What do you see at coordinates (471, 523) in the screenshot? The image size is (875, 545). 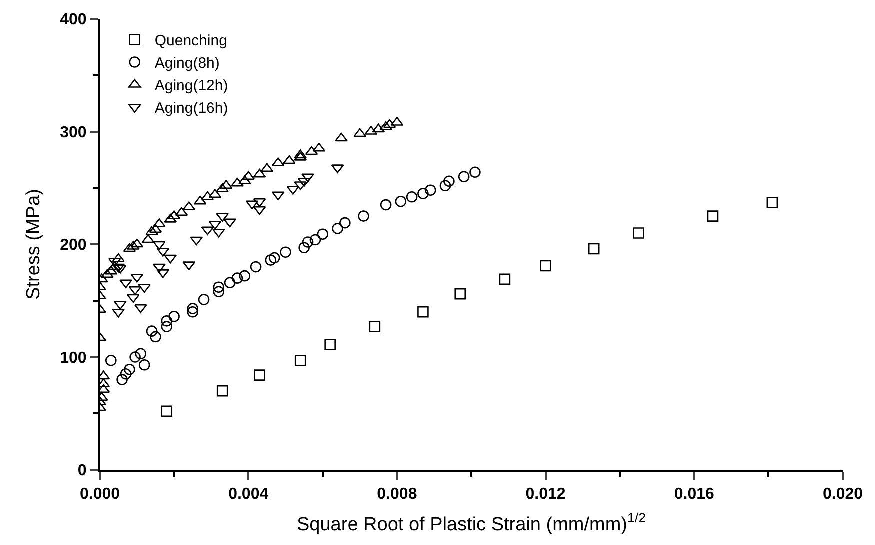 I see `x-axis-title: Square Root of Plastic Strain (mm/mm)$^{1/2}$` at bounding box center [471, 523].